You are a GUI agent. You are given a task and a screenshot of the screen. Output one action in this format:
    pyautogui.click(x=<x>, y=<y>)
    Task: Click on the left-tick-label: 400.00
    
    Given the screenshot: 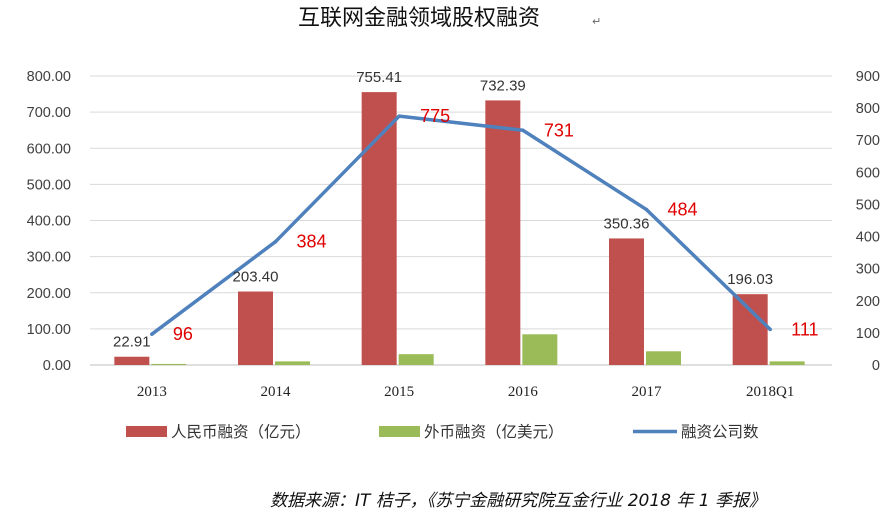 What is the action you would take?
    pyautogui.click(x=49, y=222)
    